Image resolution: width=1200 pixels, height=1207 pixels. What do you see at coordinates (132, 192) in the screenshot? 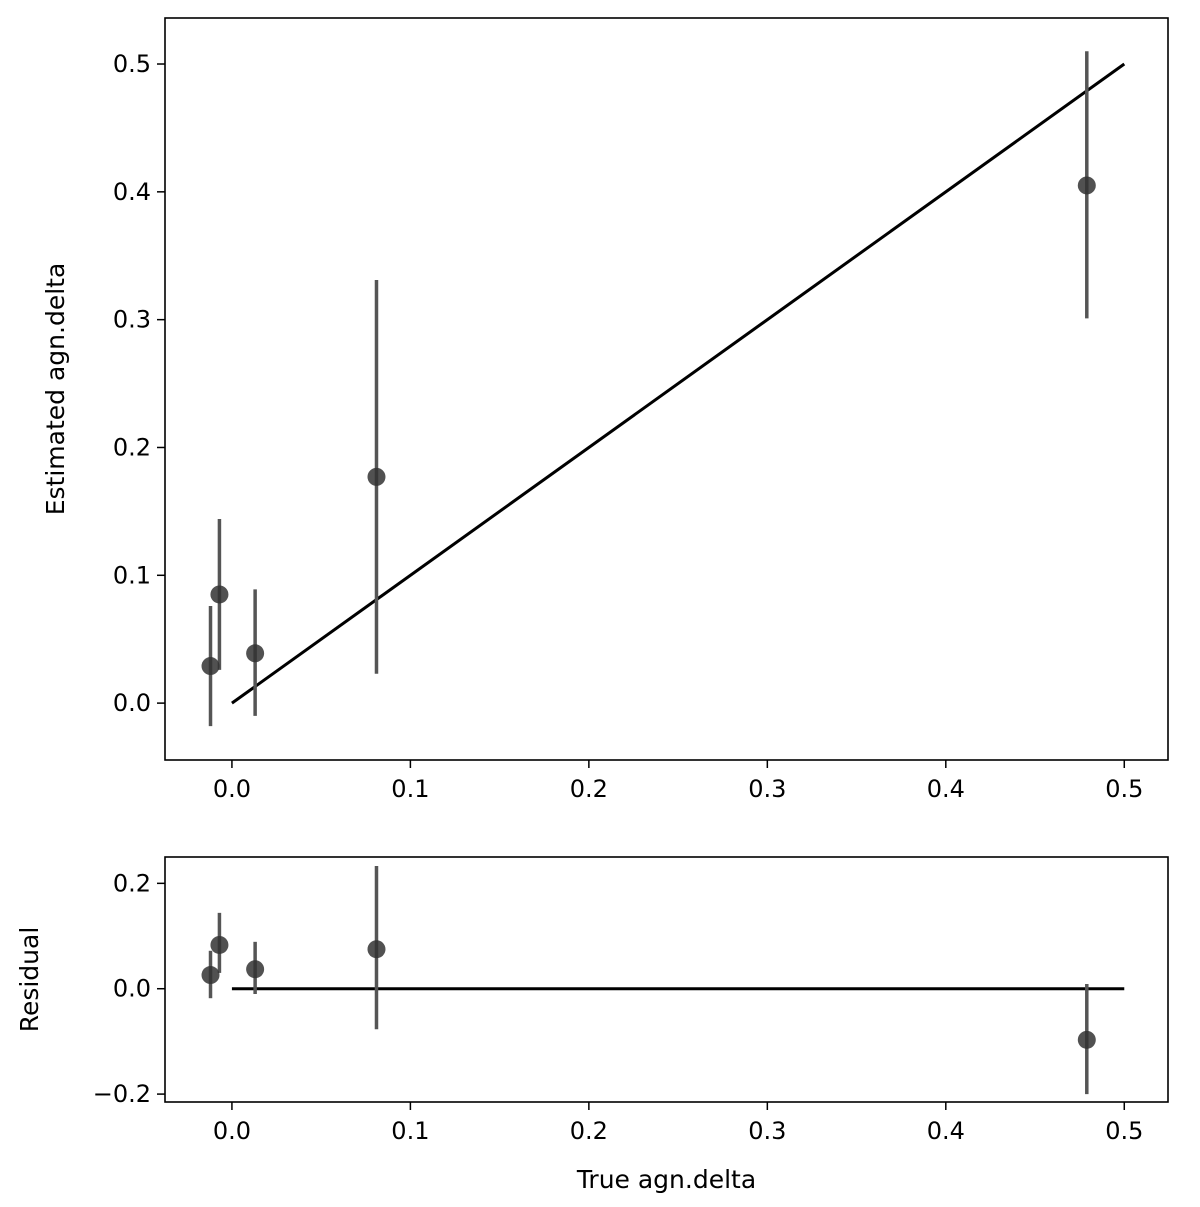
I see `estimate-y-tick-label-4: 0.4` at bounding box center [132, 192].